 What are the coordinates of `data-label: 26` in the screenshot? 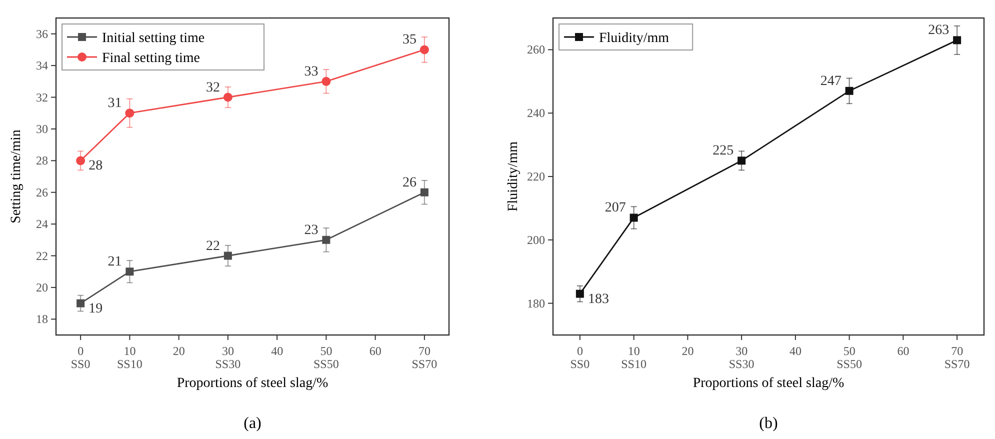 It's located at (409, 182).